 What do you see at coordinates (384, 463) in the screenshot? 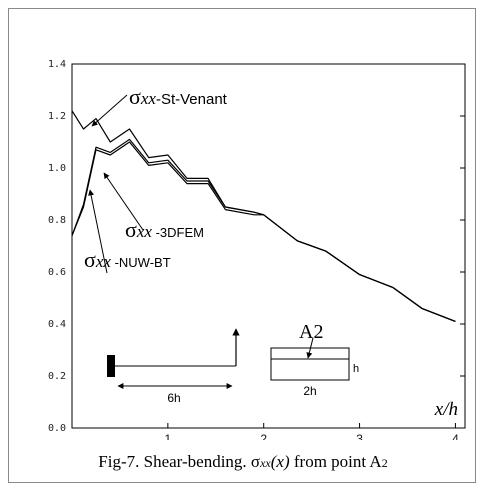
I see `caption-point-sub: 2` at bounding box center [384, 463].